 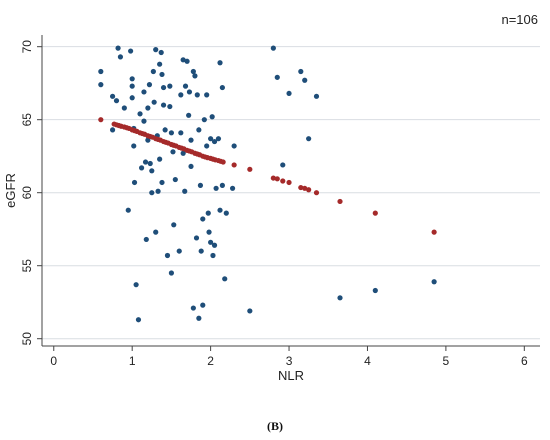 I want to click on y-tick-label: 55, so click(x=27, y=266).